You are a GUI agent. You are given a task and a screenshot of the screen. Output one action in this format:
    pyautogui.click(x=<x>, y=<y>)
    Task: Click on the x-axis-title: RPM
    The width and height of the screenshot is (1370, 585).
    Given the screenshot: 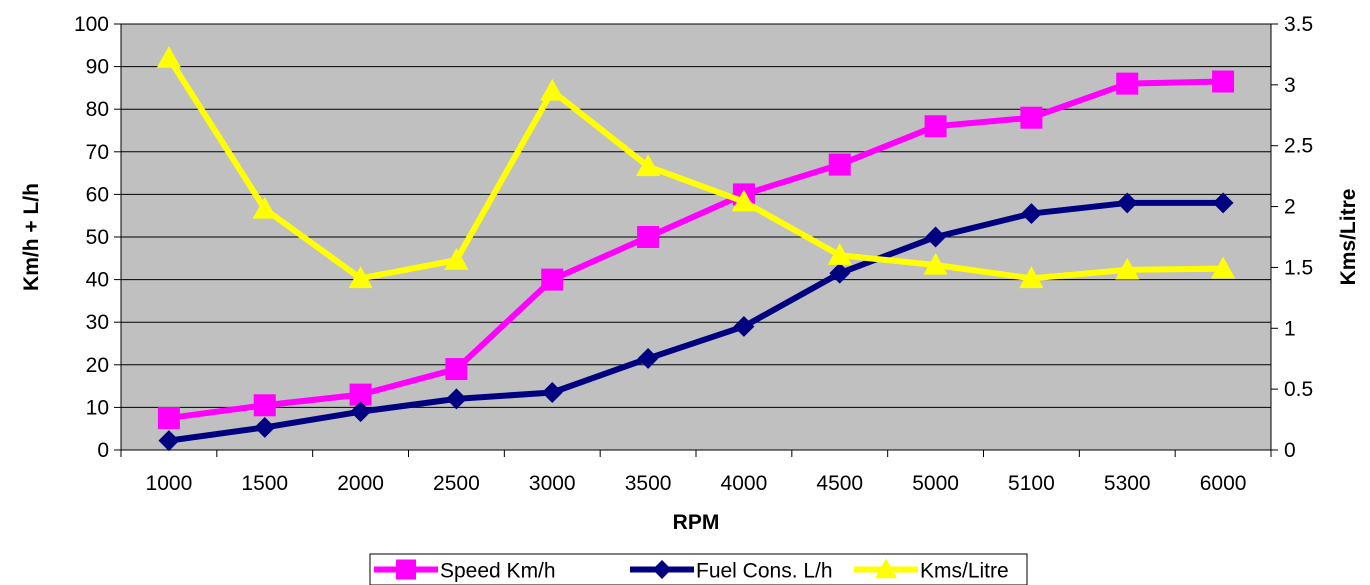 What is the action you would take?
    pyautogui.click(x=696, y=522)
    